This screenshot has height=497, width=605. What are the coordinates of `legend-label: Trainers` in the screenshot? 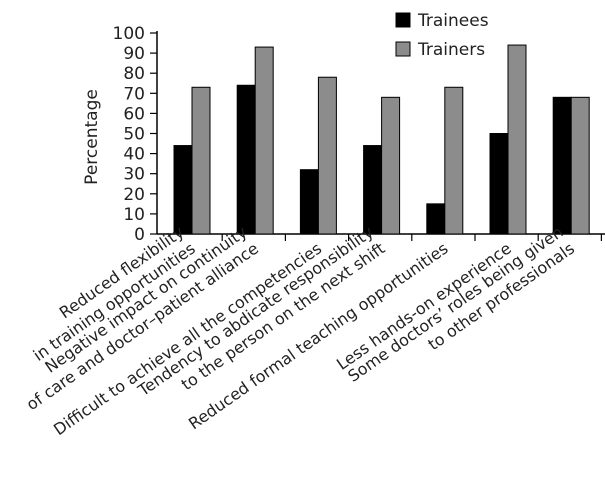 It's located at (451, 50).